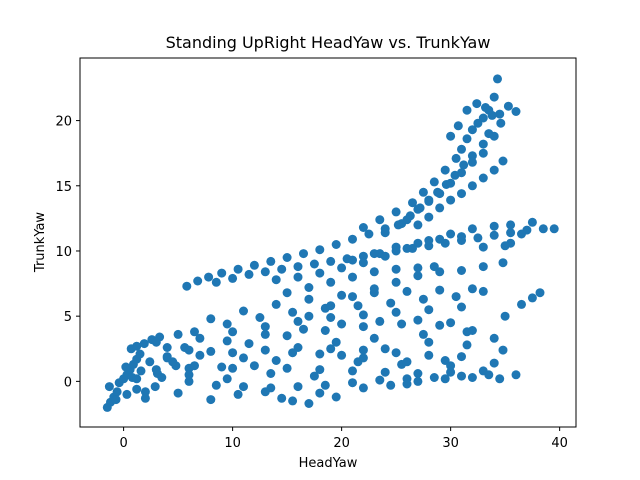 This screenshot has width=640, height=480. I want to click on x-tick-label: 10, so click(232, 443).